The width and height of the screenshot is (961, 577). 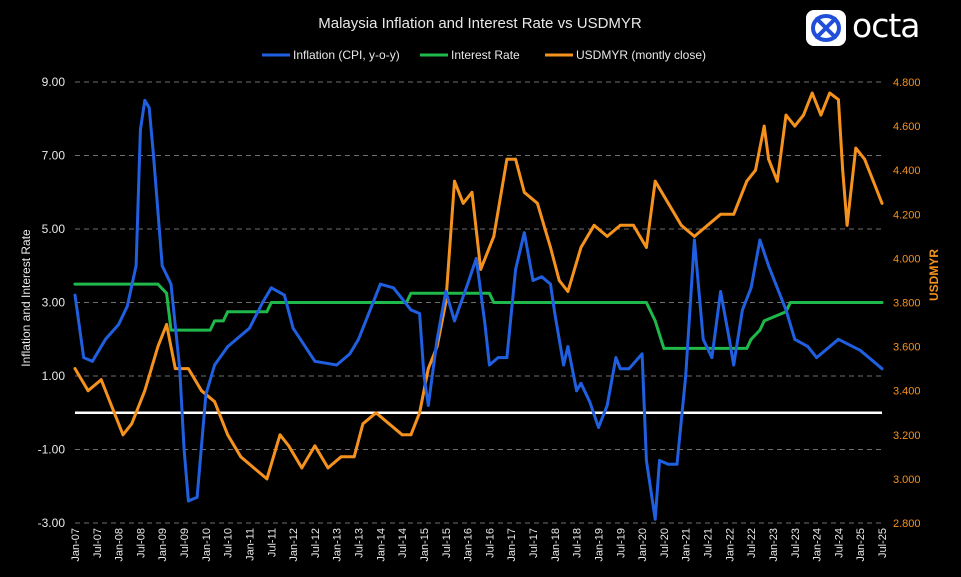 I want to click on left-tick-label: 3.00, so click(x=54, y=303).